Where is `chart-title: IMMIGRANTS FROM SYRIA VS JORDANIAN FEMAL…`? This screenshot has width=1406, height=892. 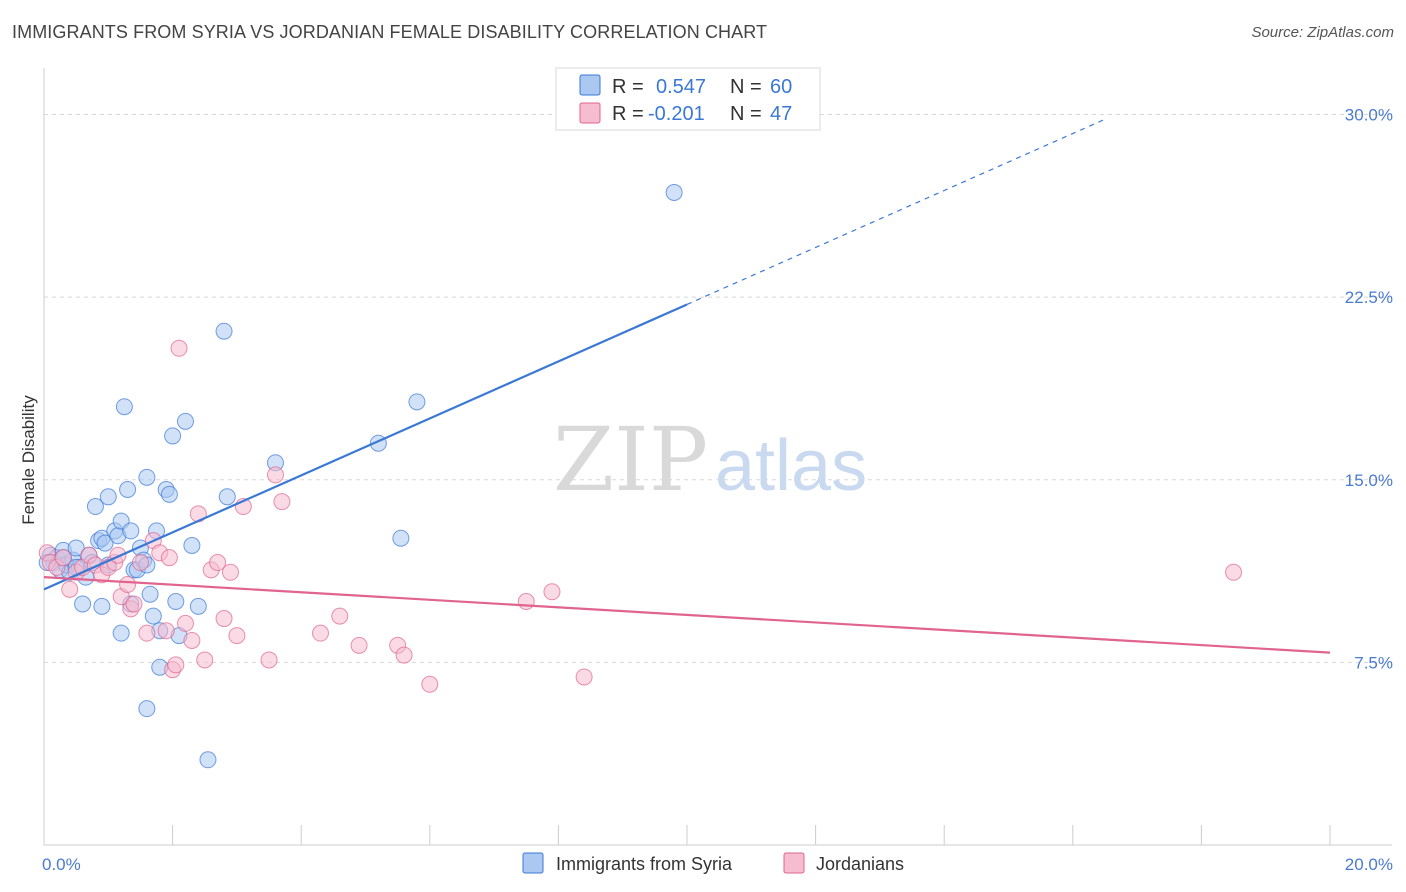
chart-title: IMMIGRANTS FROM SYRIA VS JORDANIAN FEMAL… is located at coordinates (390, 32).